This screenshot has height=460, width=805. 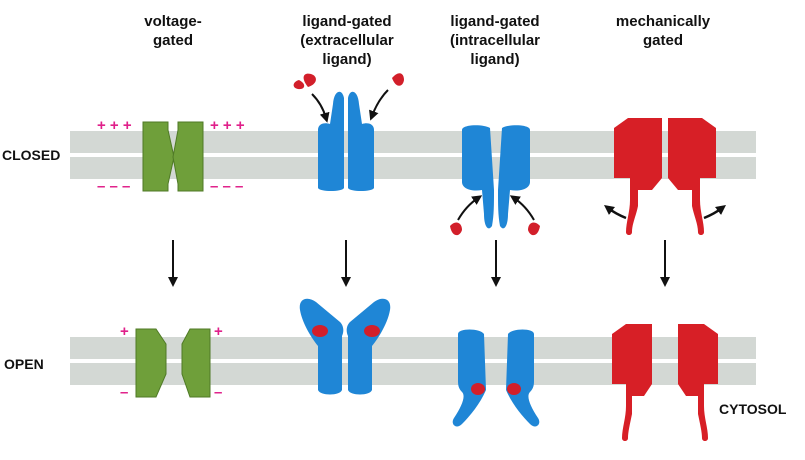 I want to click on column-title-voltage-gated: voltage- gated, so click(x=173, y=31).